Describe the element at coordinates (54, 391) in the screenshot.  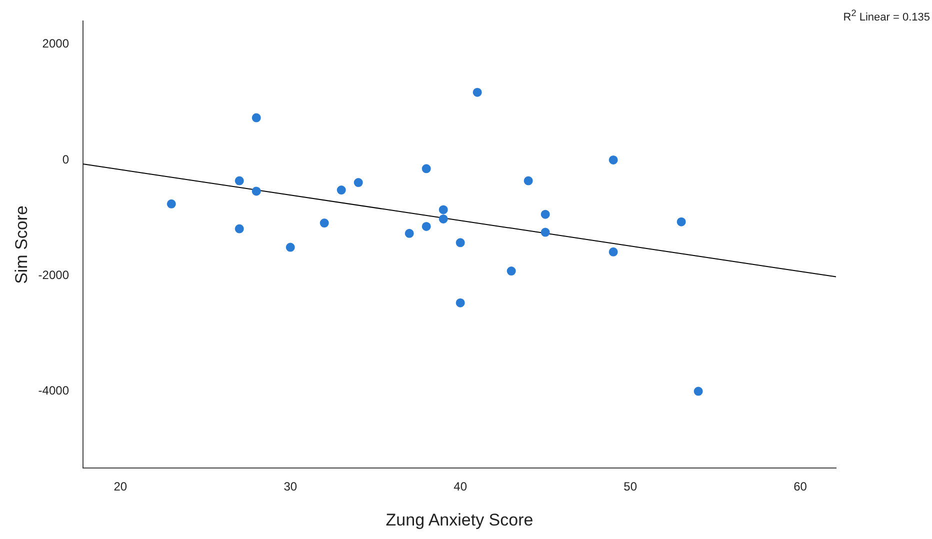
I see `y-tick-label: -4000` at that location.